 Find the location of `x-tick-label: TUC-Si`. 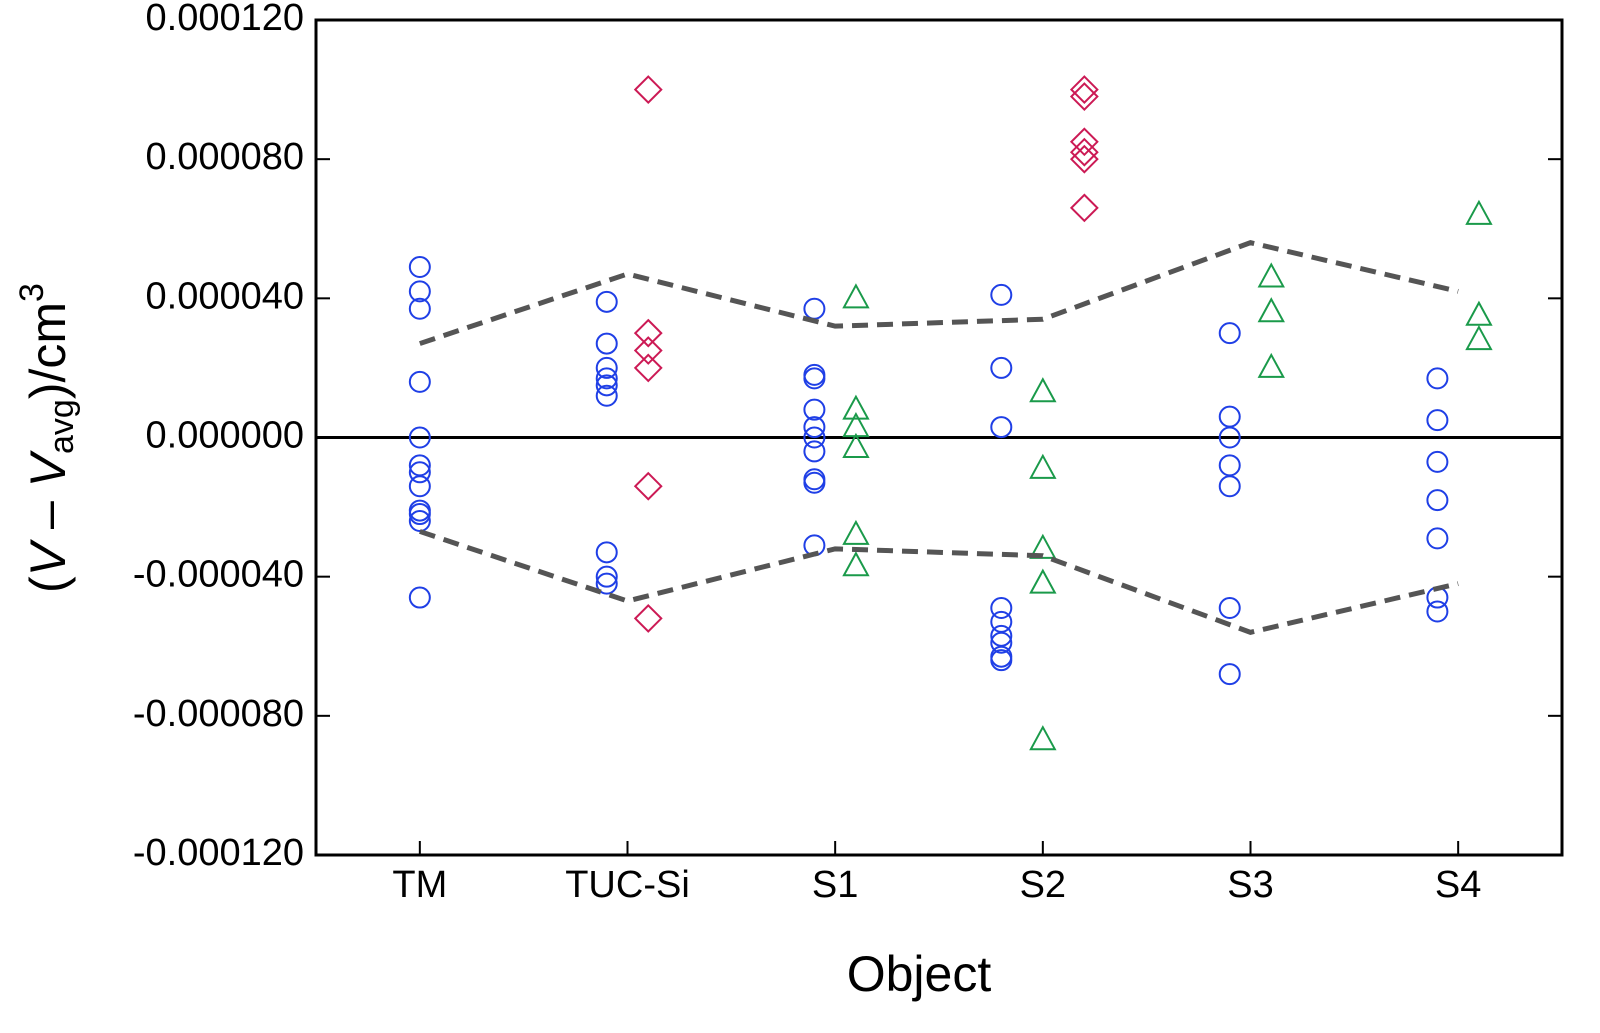

x-tick-label: TUC-Si is located at coordinates (627, 885).